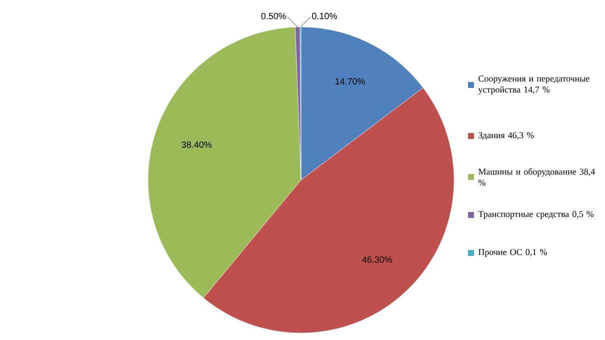 The height and width of the screenshot is (340, 605). What do you see at coordinates (273, 16) in the screenshot?
I see `data-label: 0.50%` at bounding box center [273, 16].